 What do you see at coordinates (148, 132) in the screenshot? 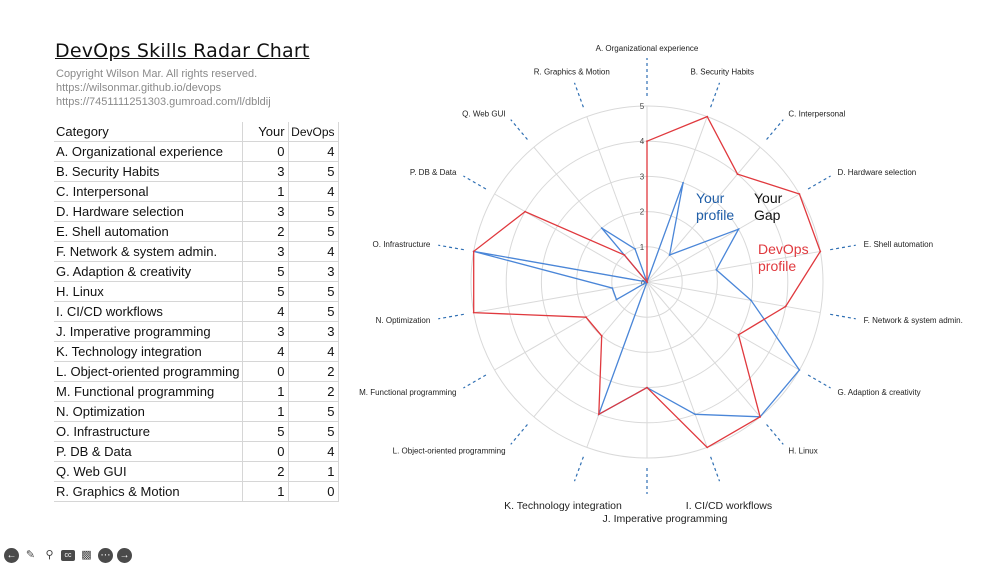
I see `column-header-category: Category` at bounding box center [148, 132].